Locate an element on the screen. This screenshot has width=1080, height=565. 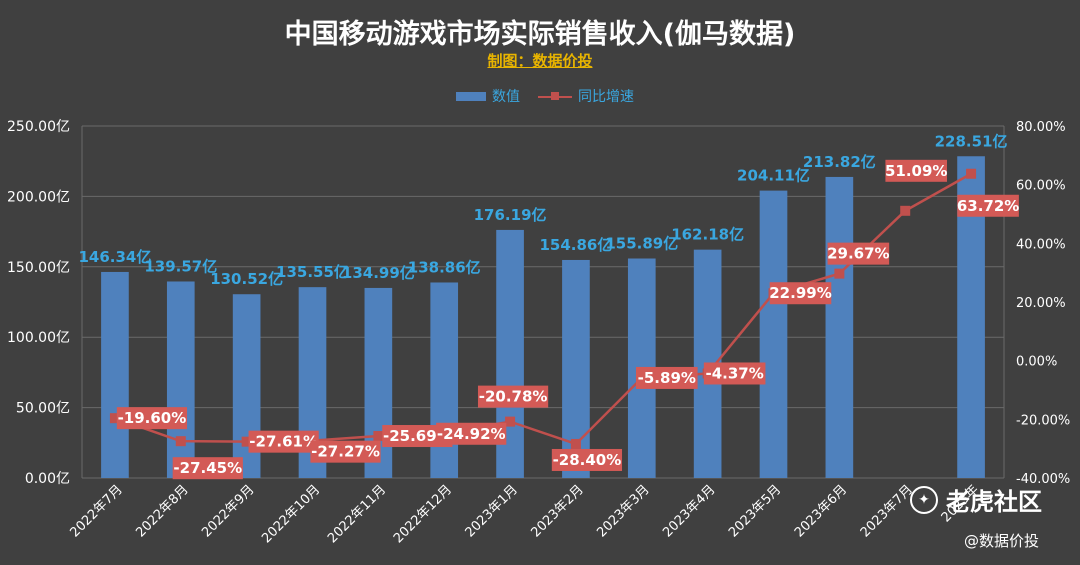
line-value-label: 22.99% is located at coordinates (800, 293).